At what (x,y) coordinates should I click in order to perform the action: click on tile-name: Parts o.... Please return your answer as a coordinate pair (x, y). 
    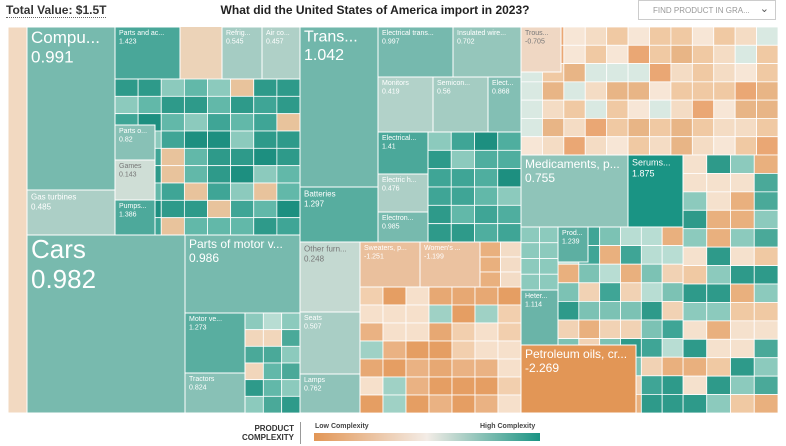
    Looking at the image, I should click on (133, 131).